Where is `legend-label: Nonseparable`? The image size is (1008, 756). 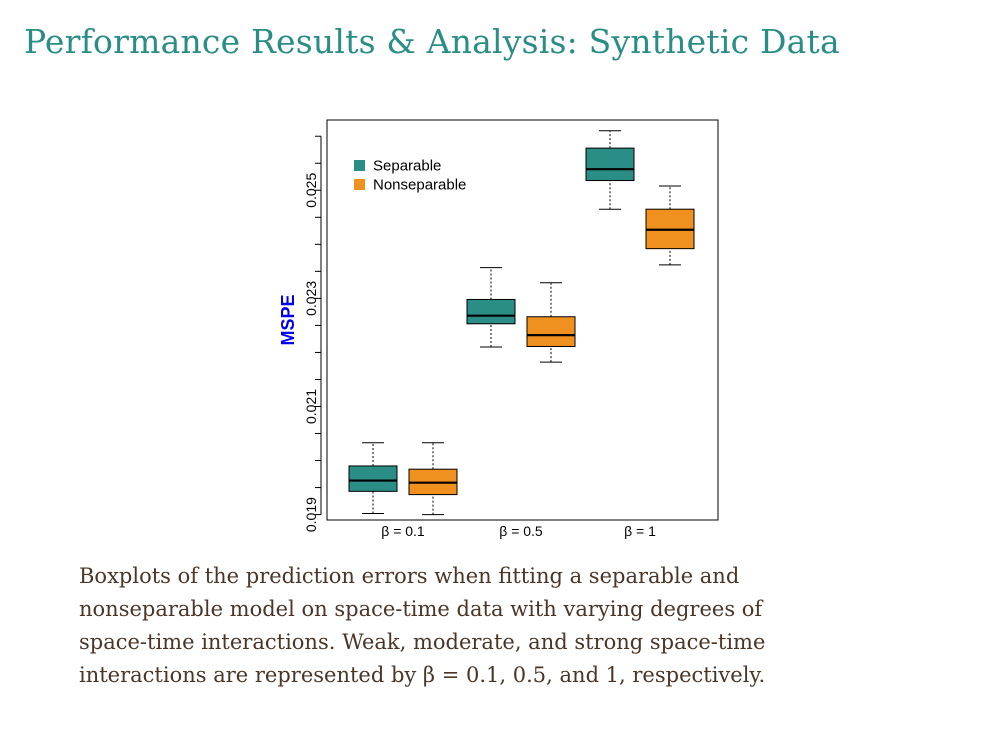
legend-label: Nonseparable is located at coordinates (419, 185).